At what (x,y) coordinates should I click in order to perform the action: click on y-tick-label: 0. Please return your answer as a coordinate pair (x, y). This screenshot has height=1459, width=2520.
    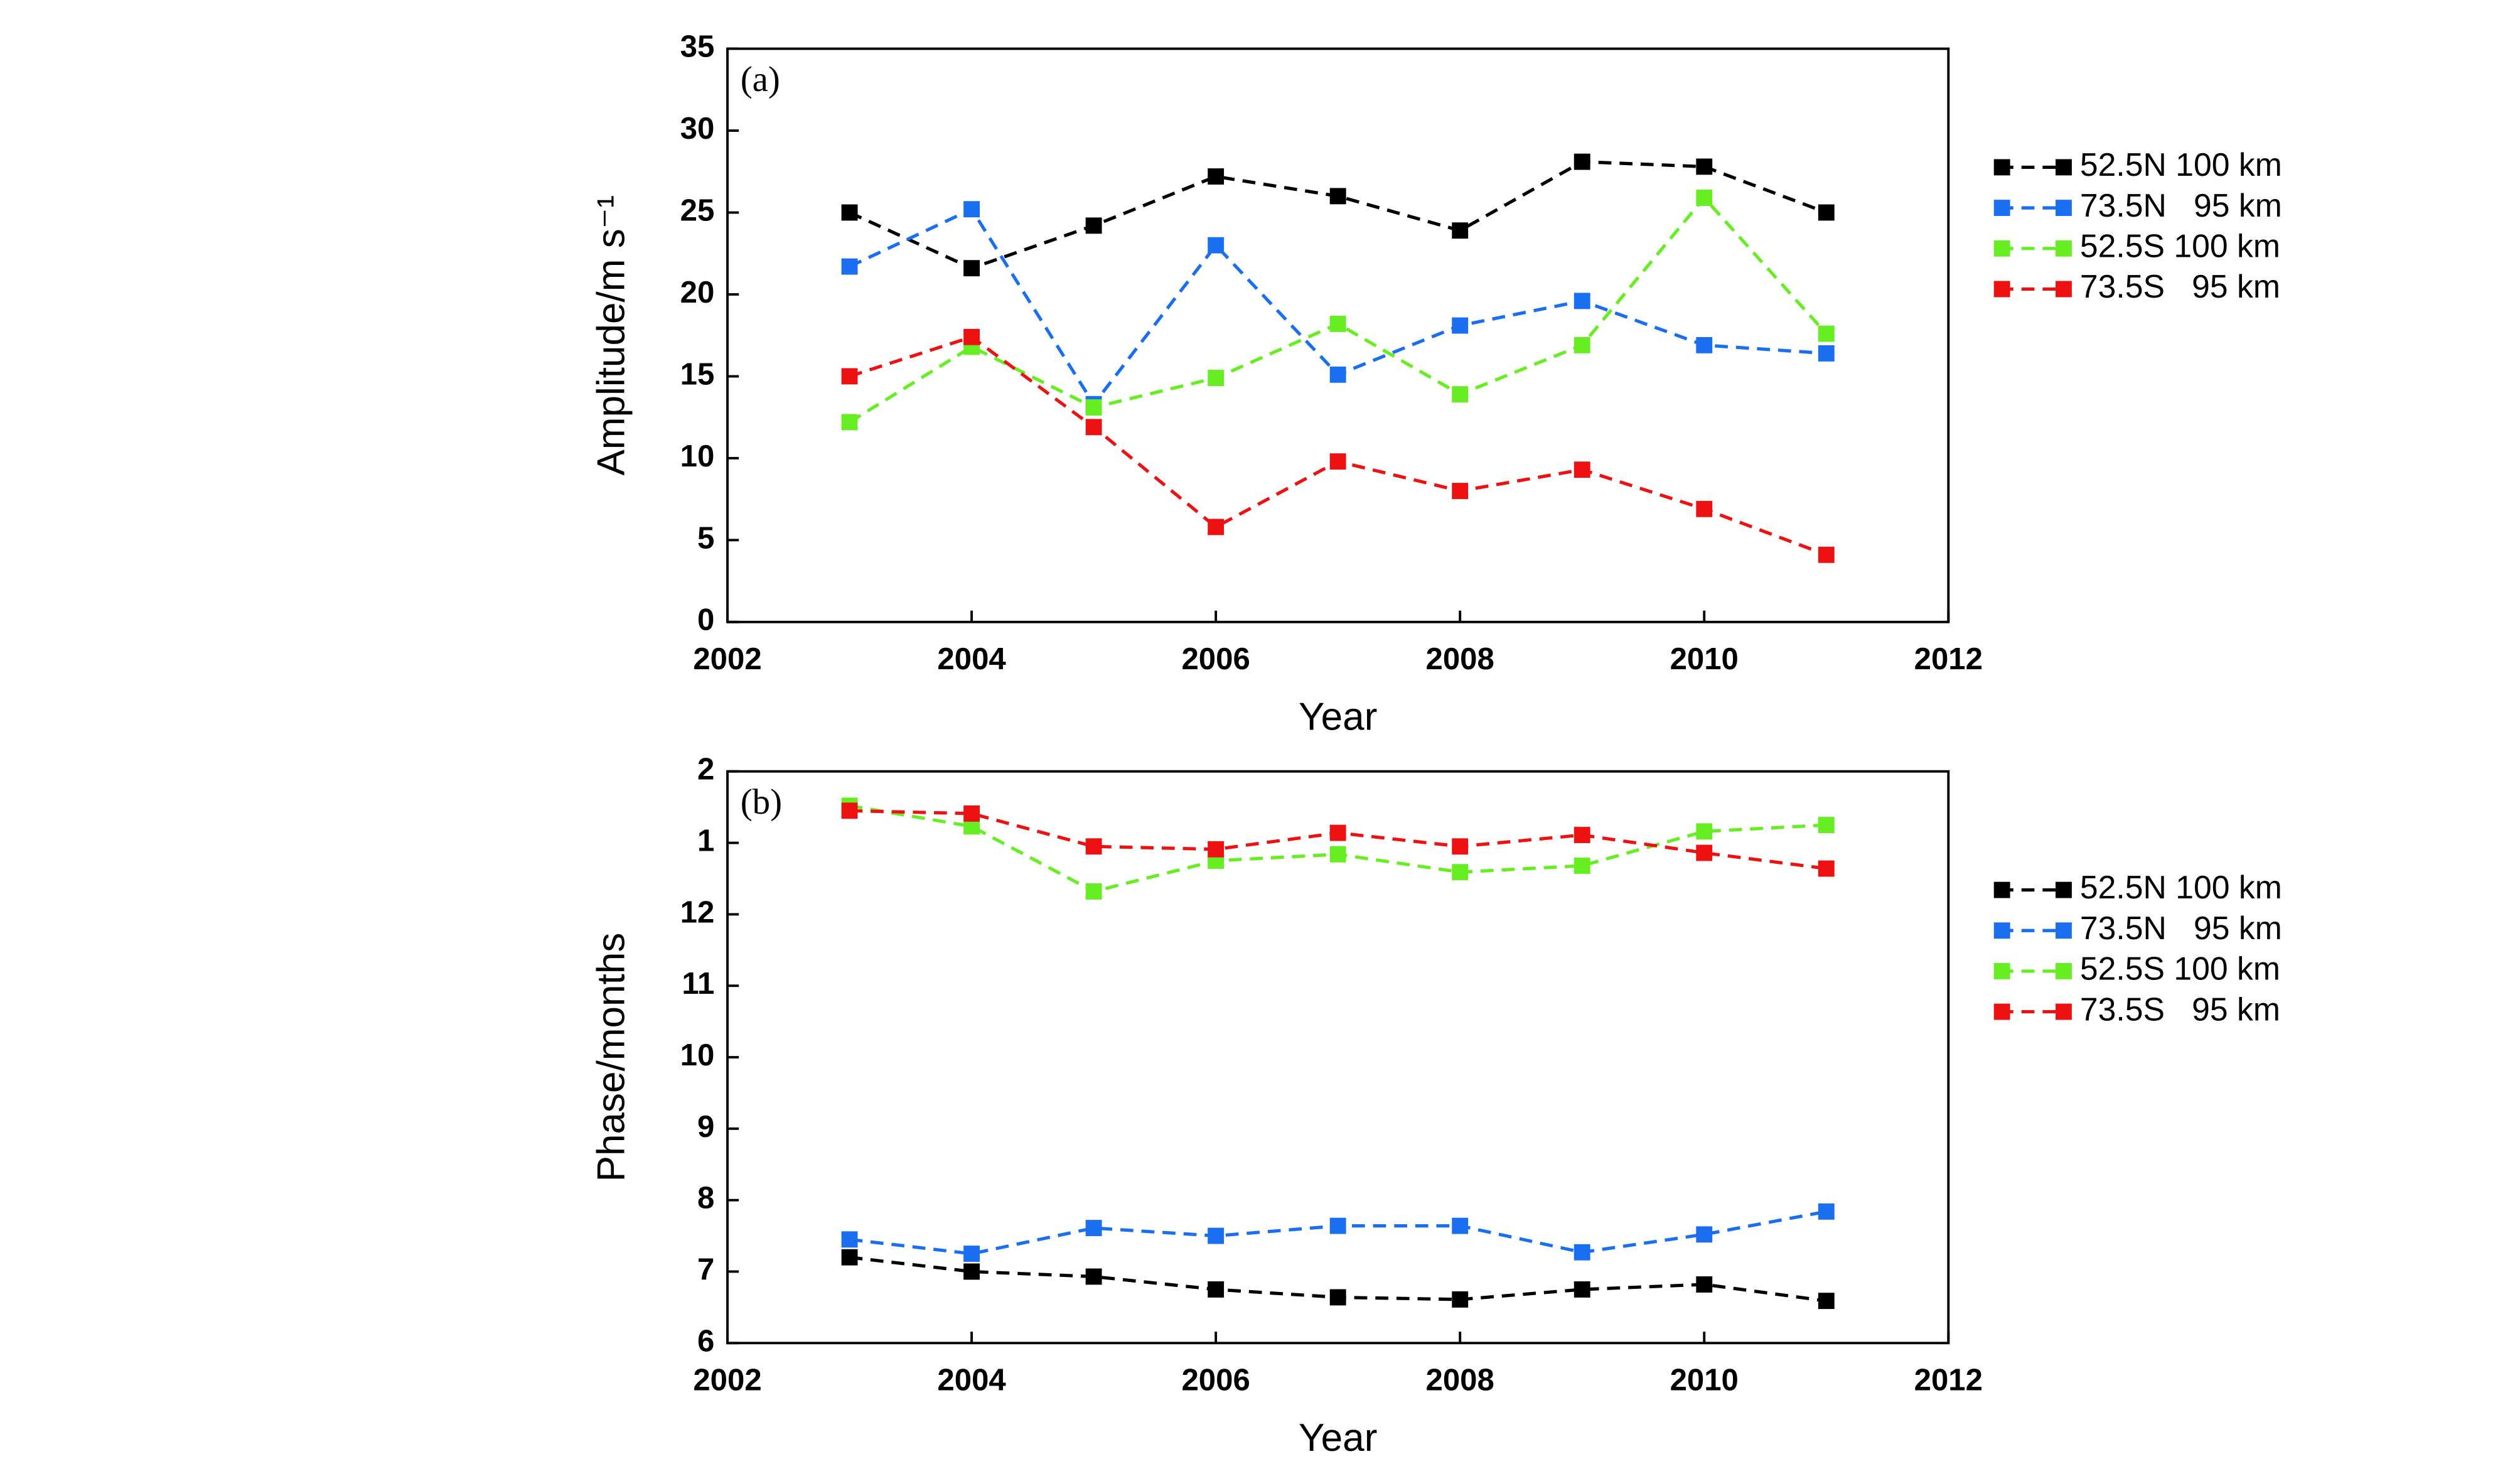
    Looking at the image, I should click on (705, 620).